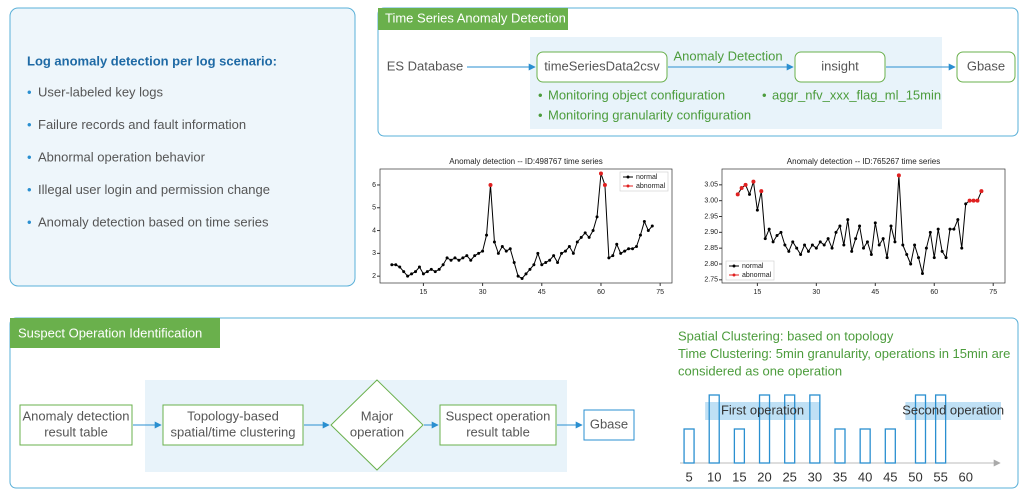 The width and height of the screenshot is (1020, 490). What do you see at coordinates (636, 94) in the screenshot?
I see `note: Monitoring object configuration` at bounding box center [636, 94].